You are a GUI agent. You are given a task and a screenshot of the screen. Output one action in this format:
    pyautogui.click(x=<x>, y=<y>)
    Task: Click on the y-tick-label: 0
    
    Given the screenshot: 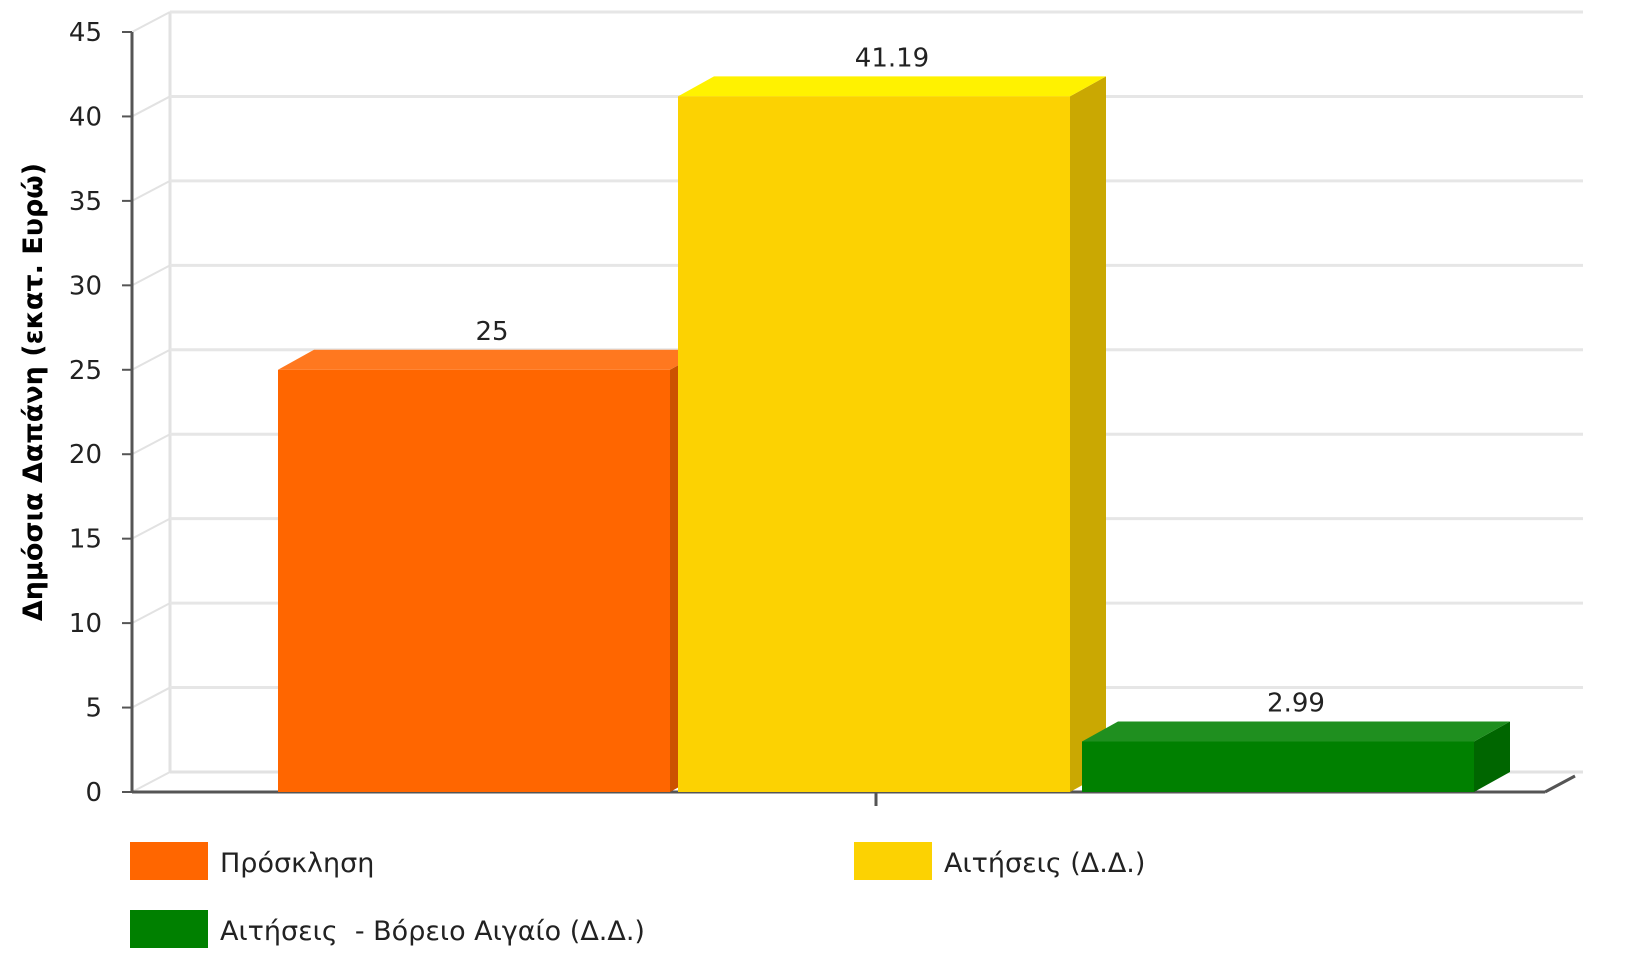 What is the action you would take?
    pyautogui.click(x=93, y=793)
    